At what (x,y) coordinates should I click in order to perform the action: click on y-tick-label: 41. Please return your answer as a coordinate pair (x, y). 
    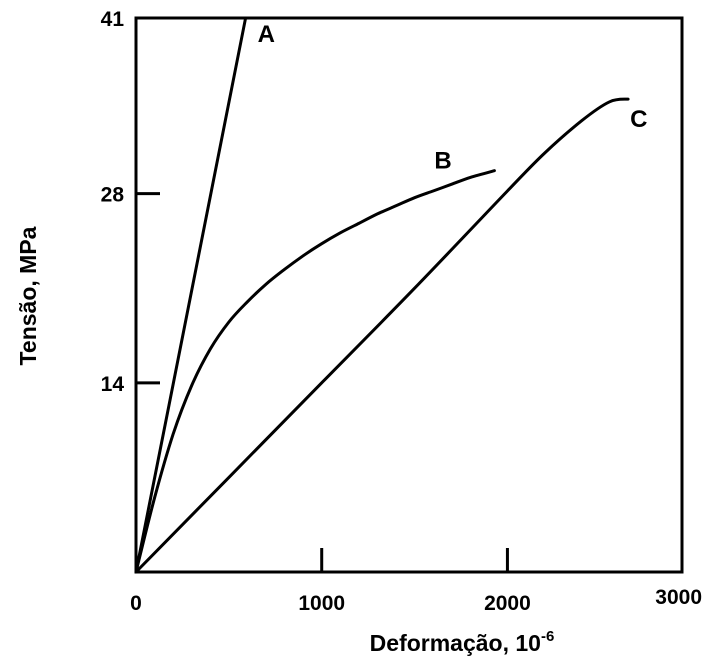
    Looking at the image, I should click on (113, 19).